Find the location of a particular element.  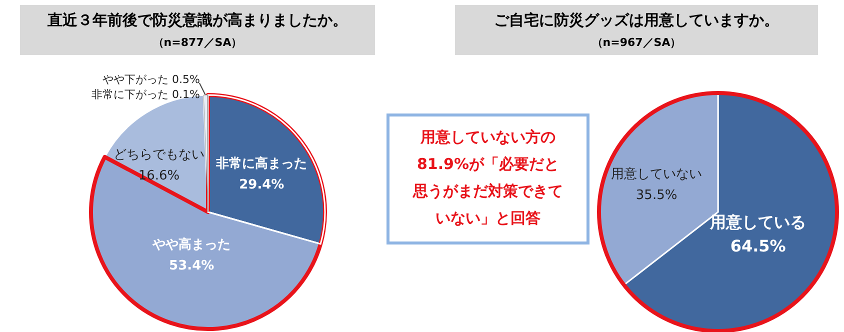

slice-label: 非常に下がった 0.1% is located at coordinates (146, 94).